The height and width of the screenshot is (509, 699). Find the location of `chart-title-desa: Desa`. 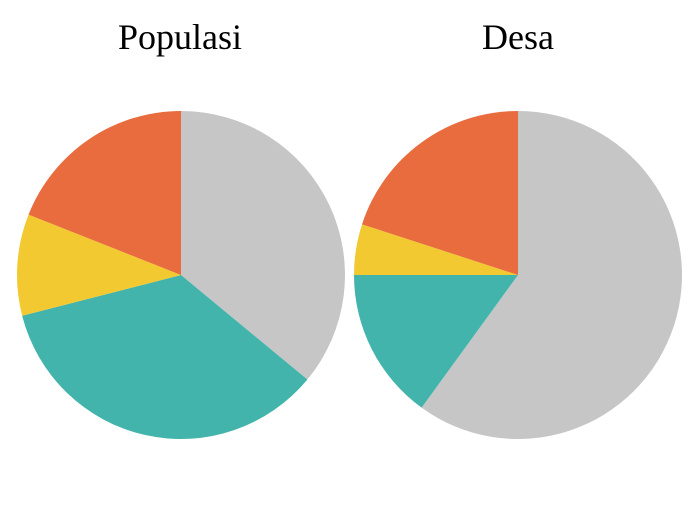

chart-title-desa: Desa is located at coordinates (518, 37).